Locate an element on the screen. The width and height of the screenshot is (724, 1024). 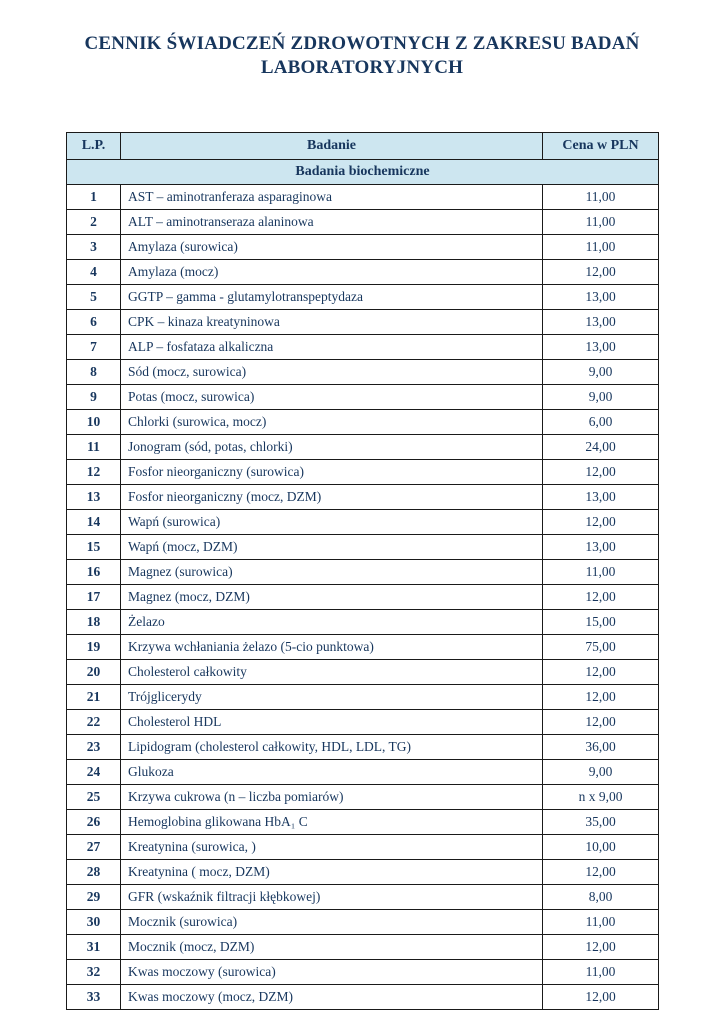
cell-lp: 9 is located at coordinates (93, 397).